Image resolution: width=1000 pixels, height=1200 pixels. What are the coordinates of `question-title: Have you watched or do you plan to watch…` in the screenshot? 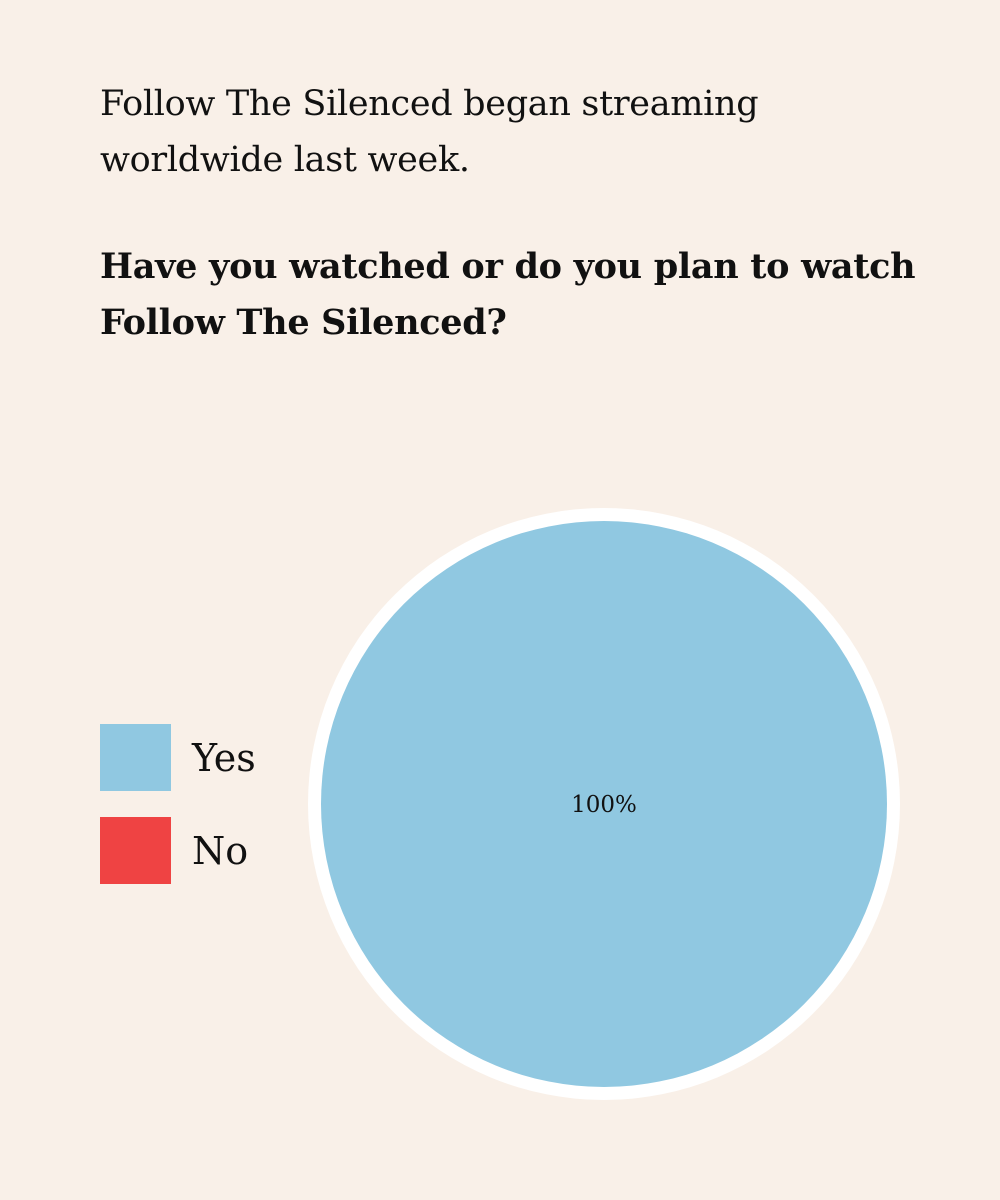 It's located at (508, 294).